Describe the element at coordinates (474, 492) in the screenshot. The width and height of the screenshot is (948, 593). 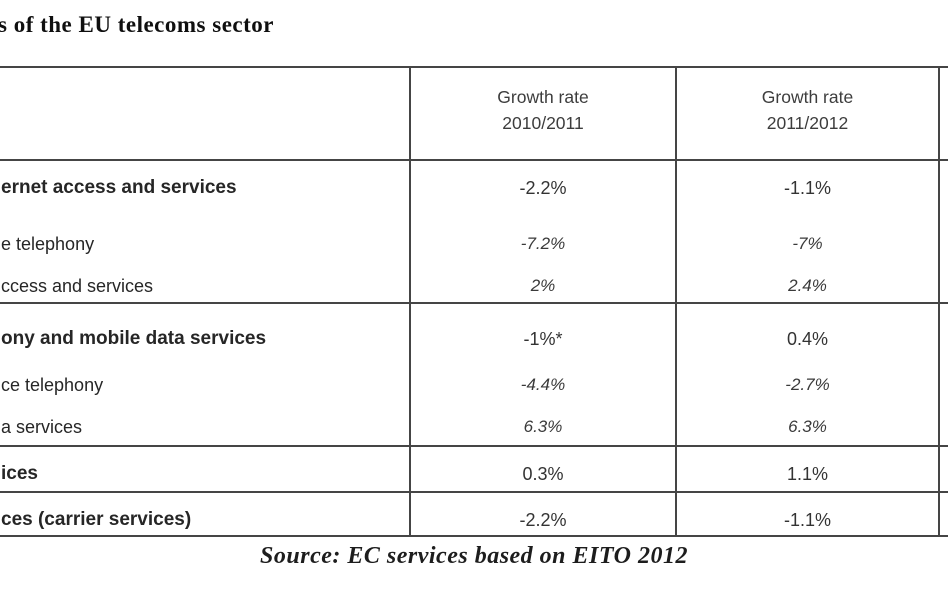
I see `table-border-row7-bottom` at that location.